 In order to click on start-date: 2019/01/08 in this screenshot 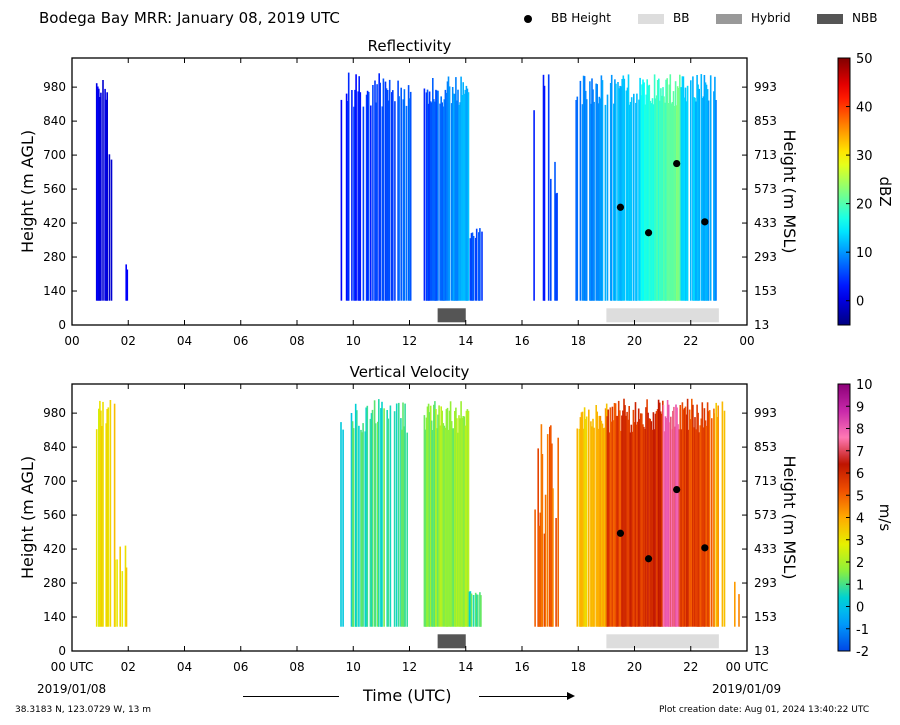, I will do `click(72, 689)`.